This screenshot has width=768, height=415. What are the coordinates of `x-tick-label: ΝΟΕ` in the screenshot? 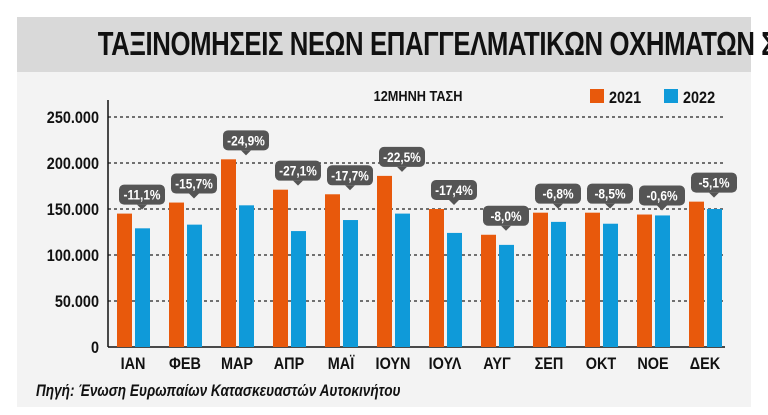 It's located at (652, 364).